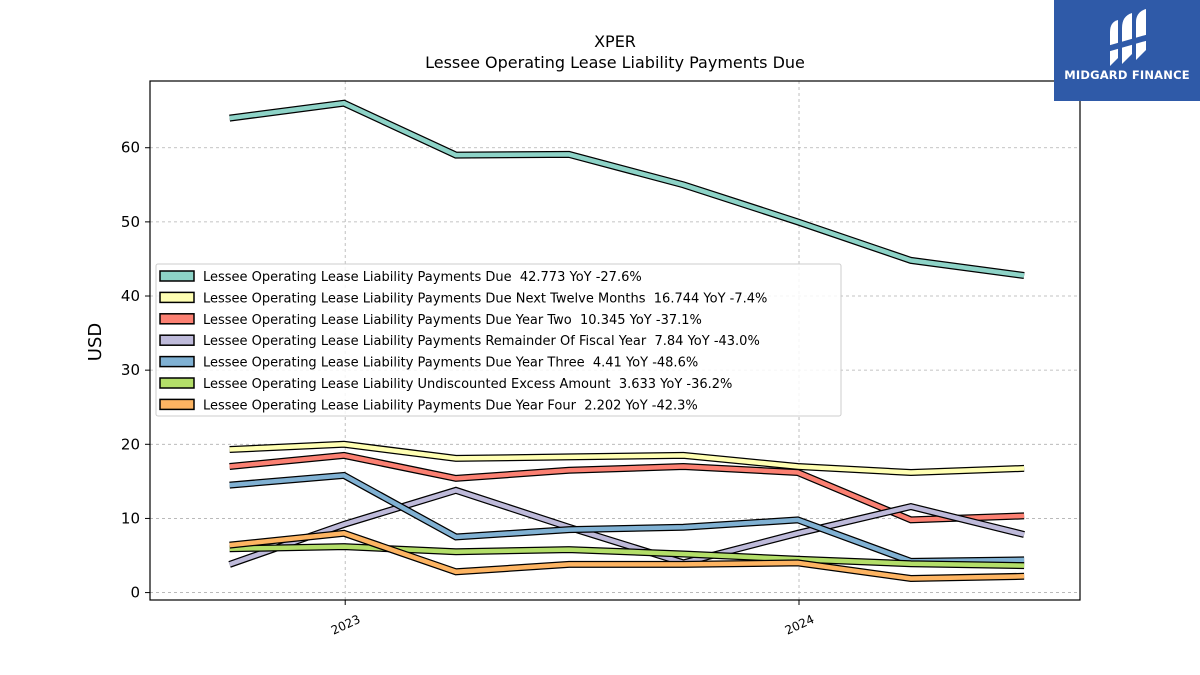  What do you see at coordinates (1128, 37) in the screenshot?
I see `logo-mark-icon` at bounding box center [1128, 37].